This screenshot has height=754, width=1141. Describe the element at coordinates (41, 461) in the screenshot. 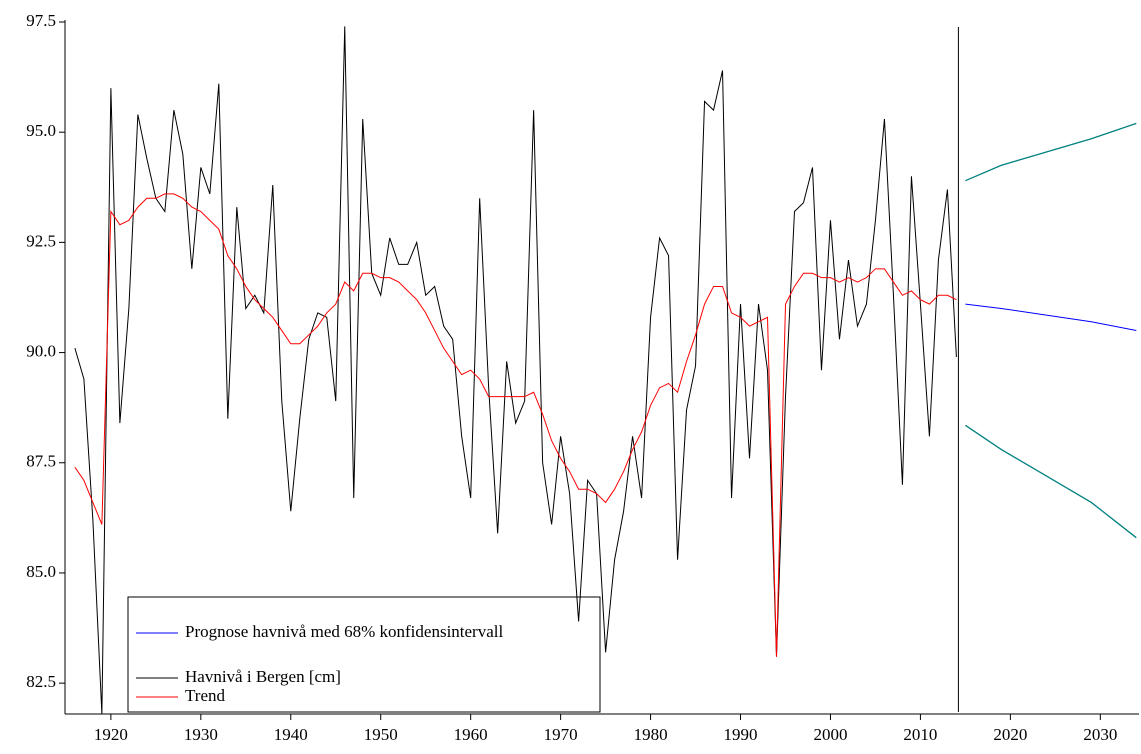

I see `y-tick-label: 87.5` at that location.